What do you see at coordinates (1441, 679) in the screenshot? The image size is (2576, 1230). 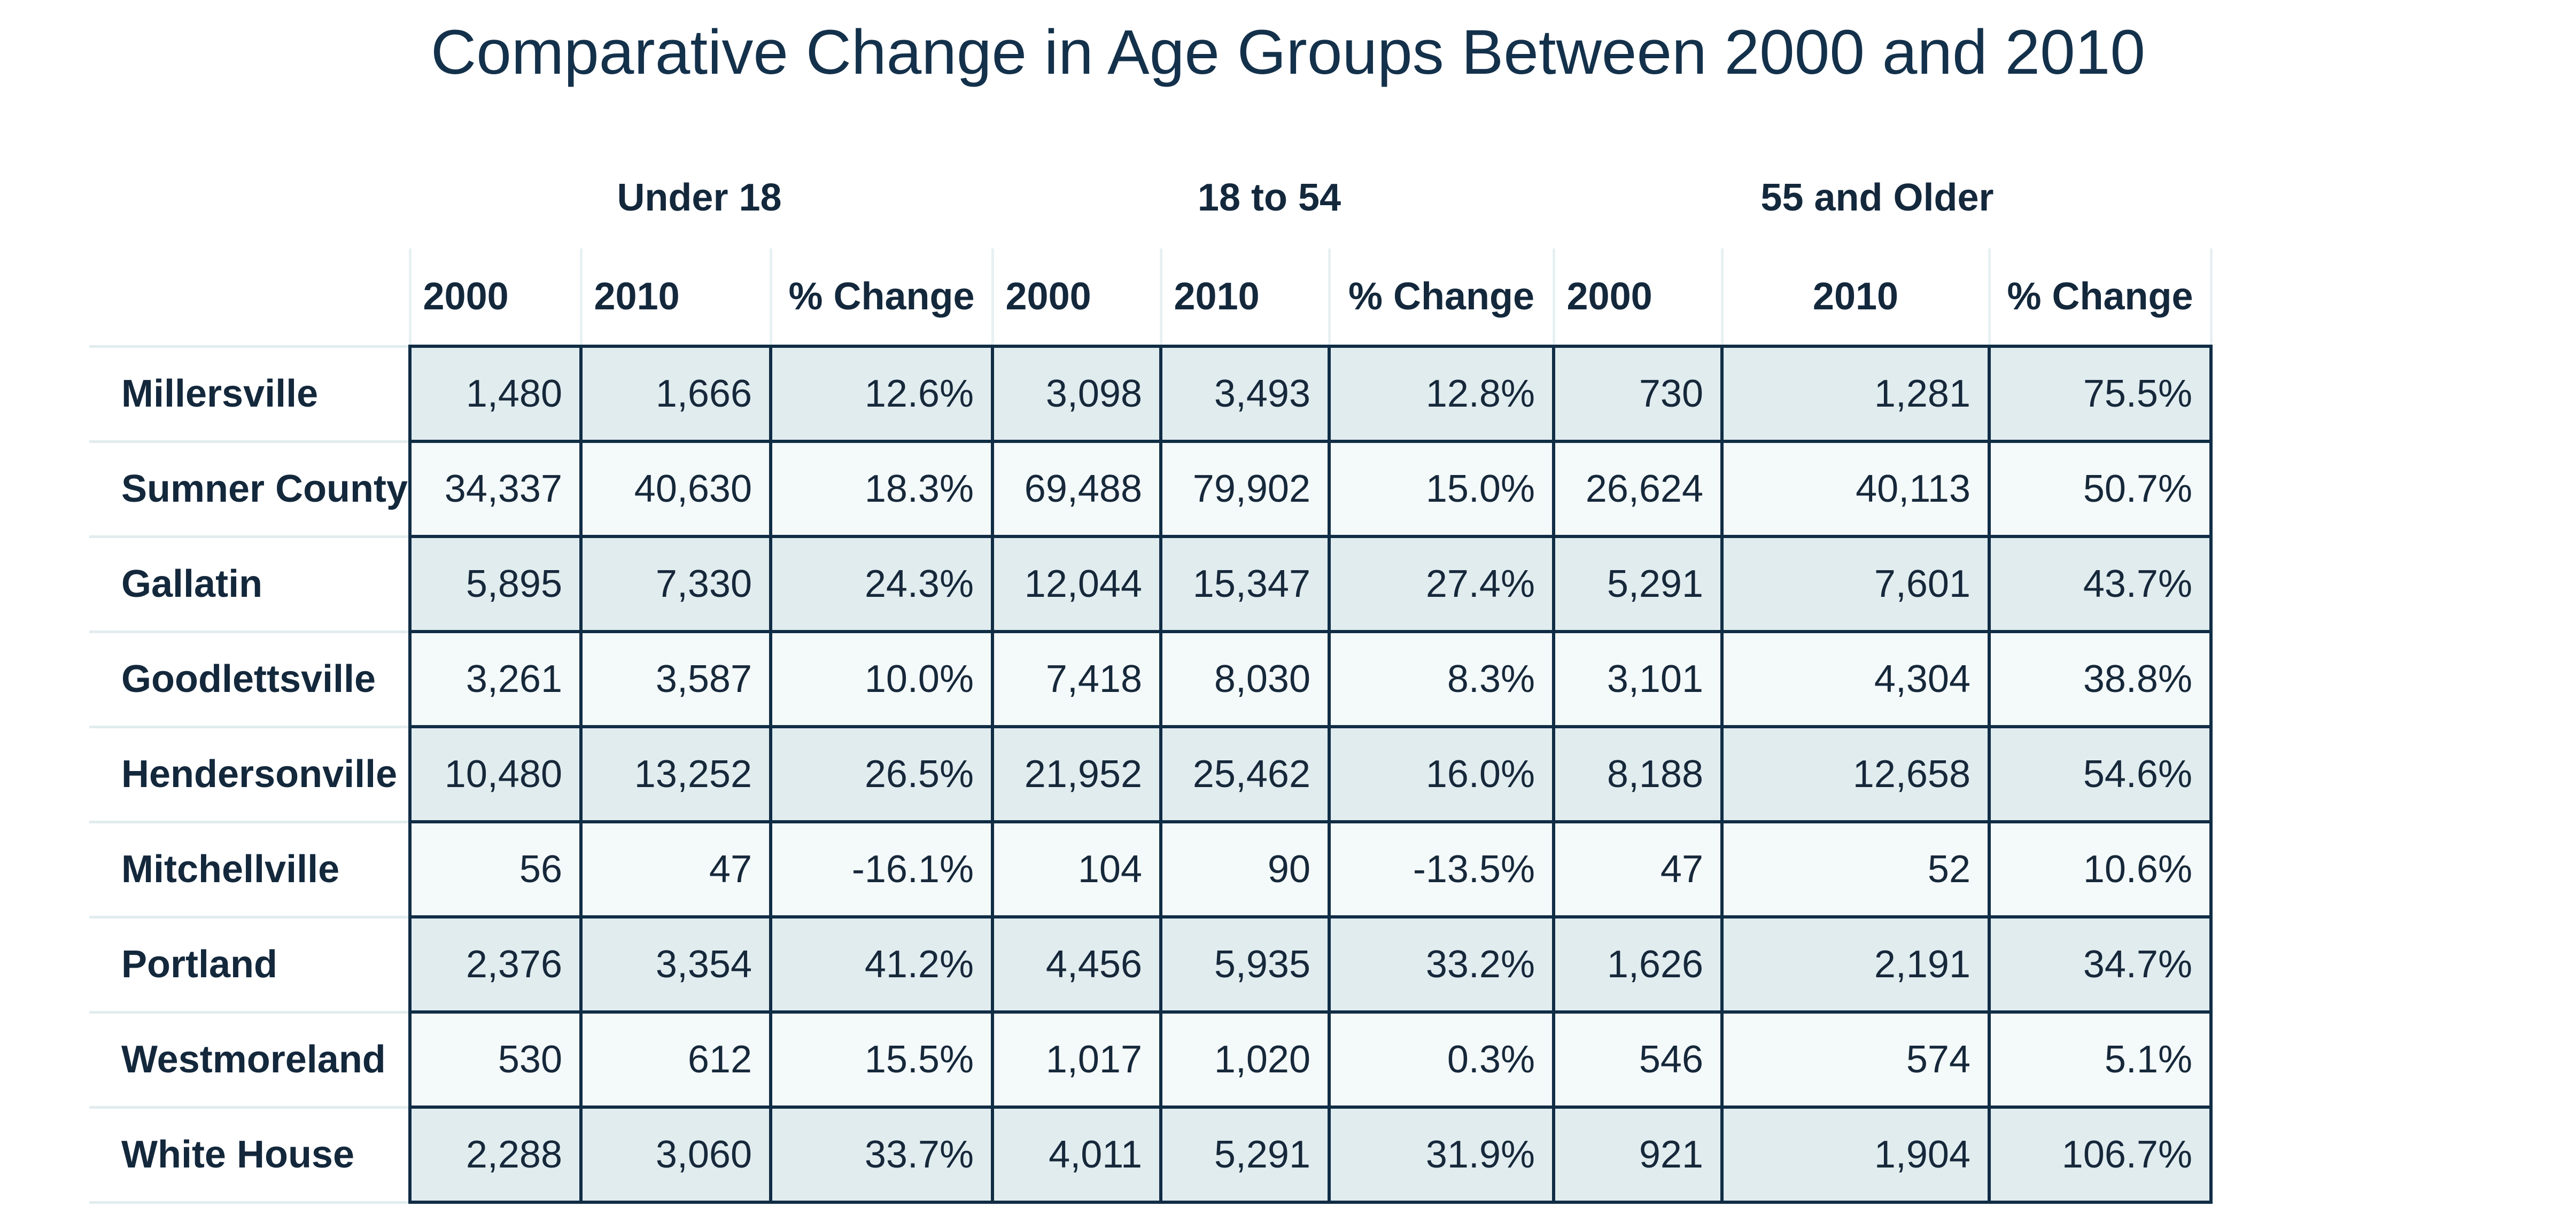 I see `data-cell: 8.3%` at bounding box center [1441, 679].